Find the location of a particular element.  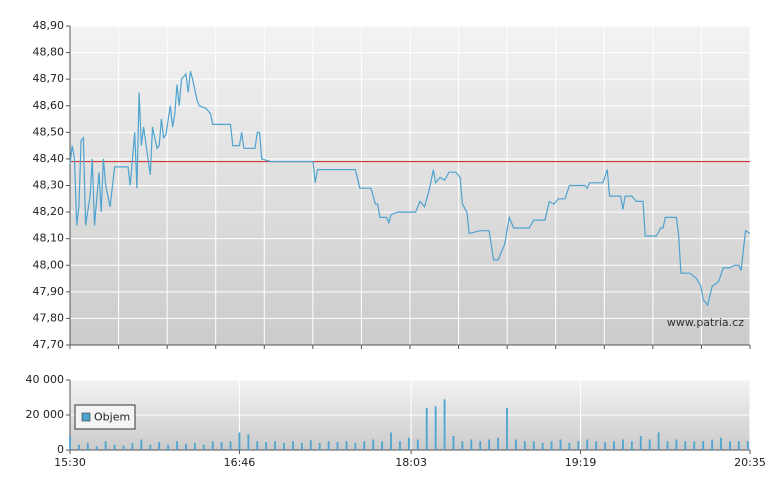

x-tick-label: 16:46 is located at coordinates (240, 462).